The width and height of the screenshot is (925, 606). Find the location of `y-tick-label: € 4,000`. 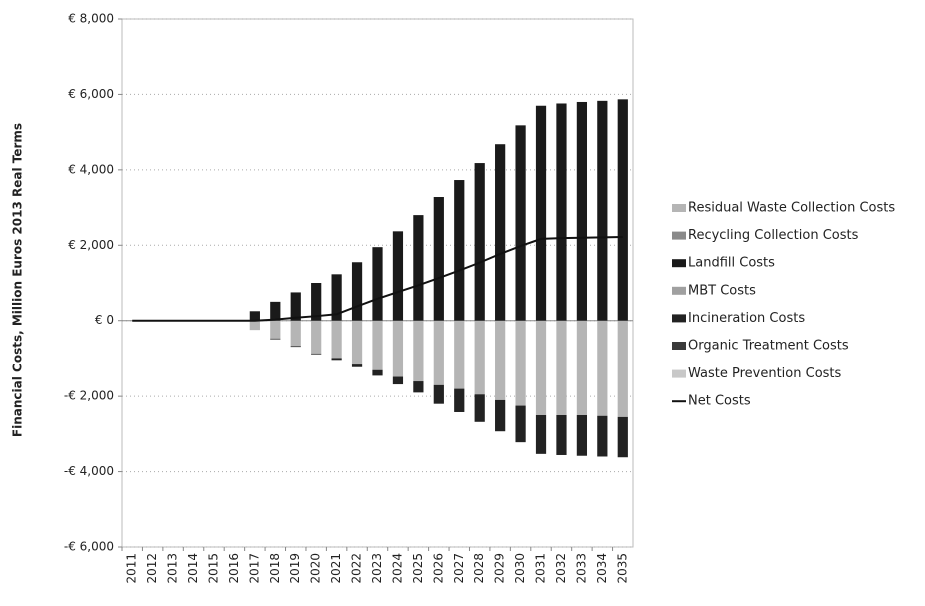

y-tick-label: € 4,000 is located at coordinates (91, 169).